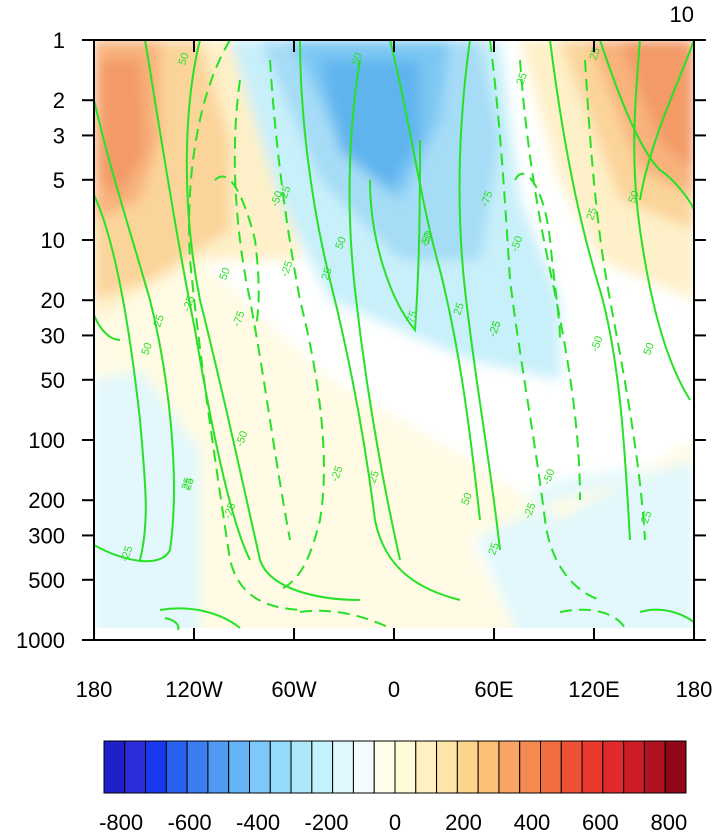 The width and height of the screenshot is (714, 832). Describe the element at coordinates (121, 821) in the screenshot. I see `colorbar-label: -800` at that location.